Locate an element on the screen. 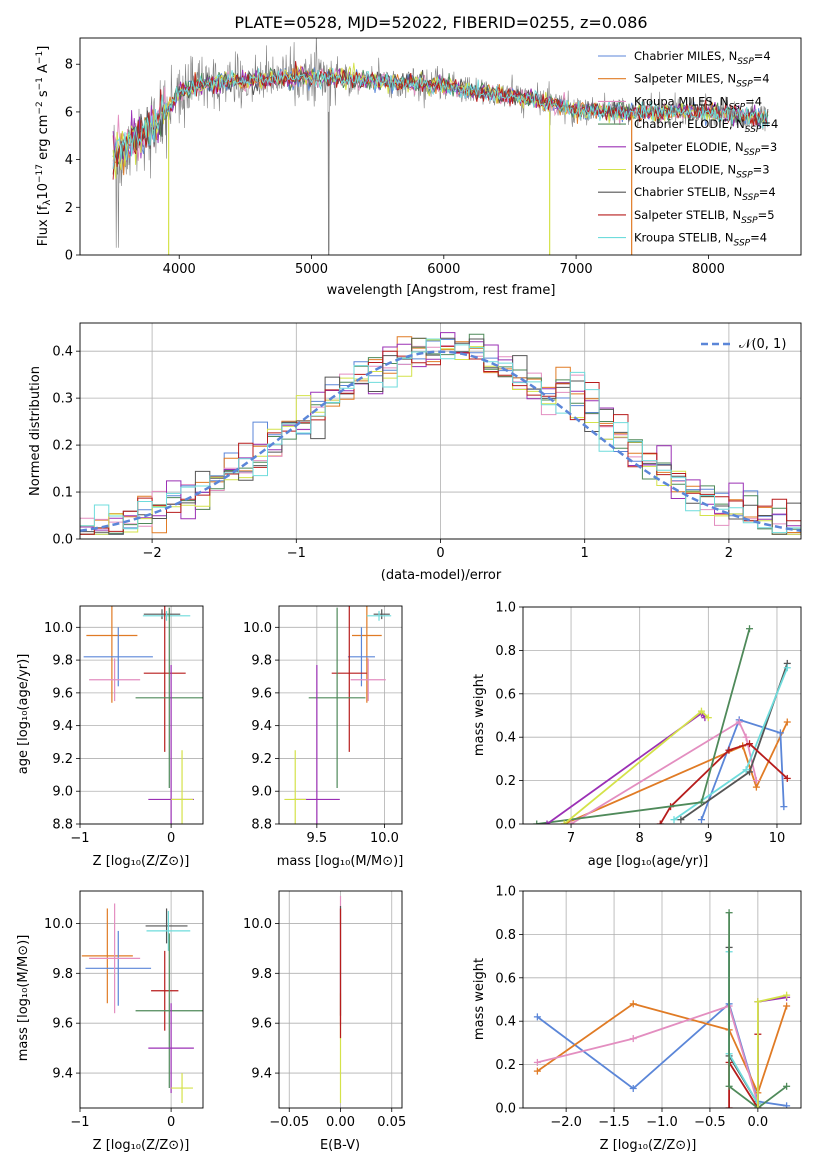  y-tick-label: 0.1 is located at coordinates (62, 493).